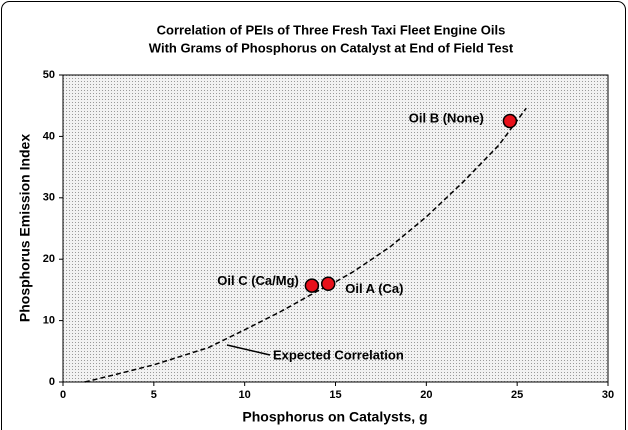  What do you see at coordinates (25, 228) in the screenshot?
I see `y-axis-label: Phosphorus Emission Index` at bounding box center [25, 228].